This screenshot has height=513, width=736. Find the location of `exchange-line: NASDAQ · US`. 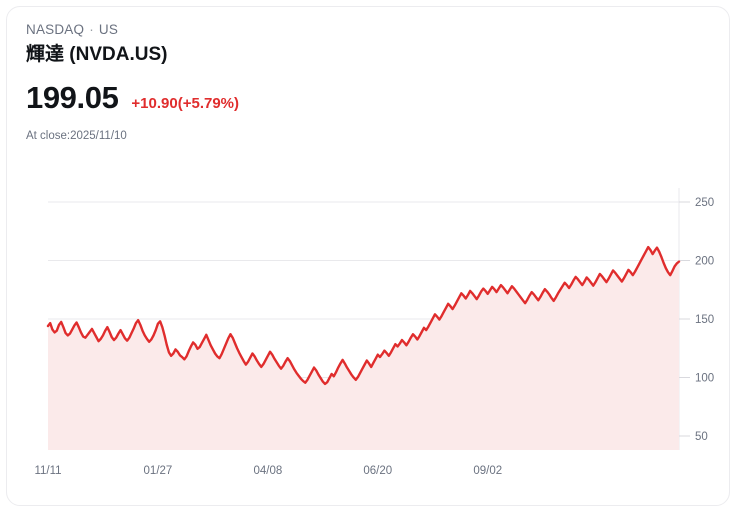

exchange-line: NASDAQ · US is located at coordinates (326, 30).